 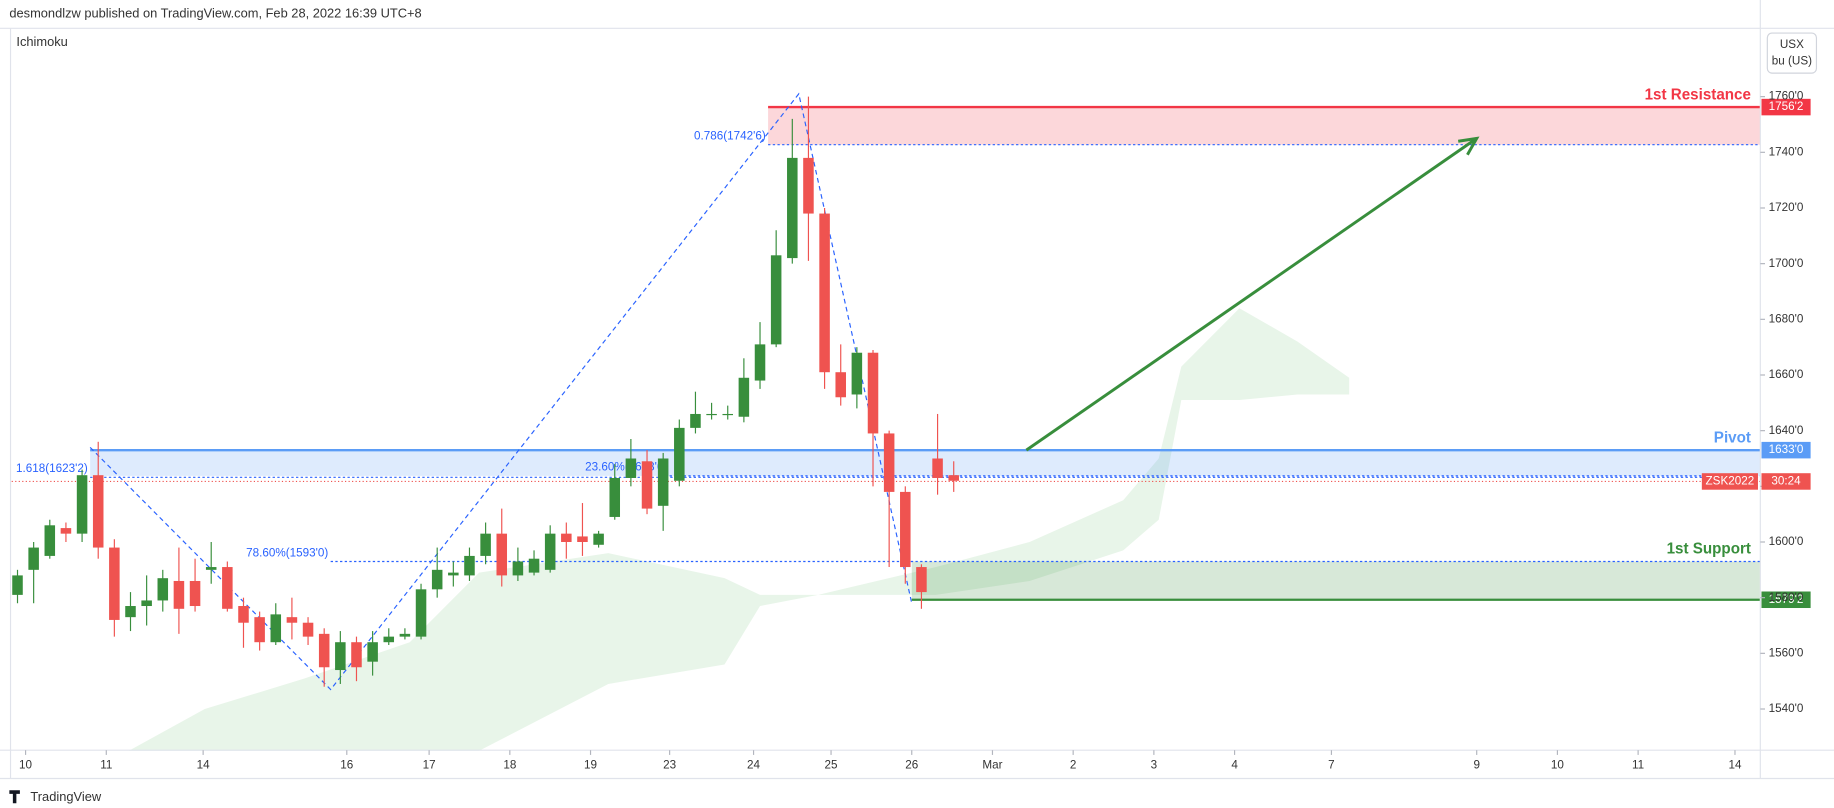 I want to click on x-tick-label: 24, so click(x=753, y=765).